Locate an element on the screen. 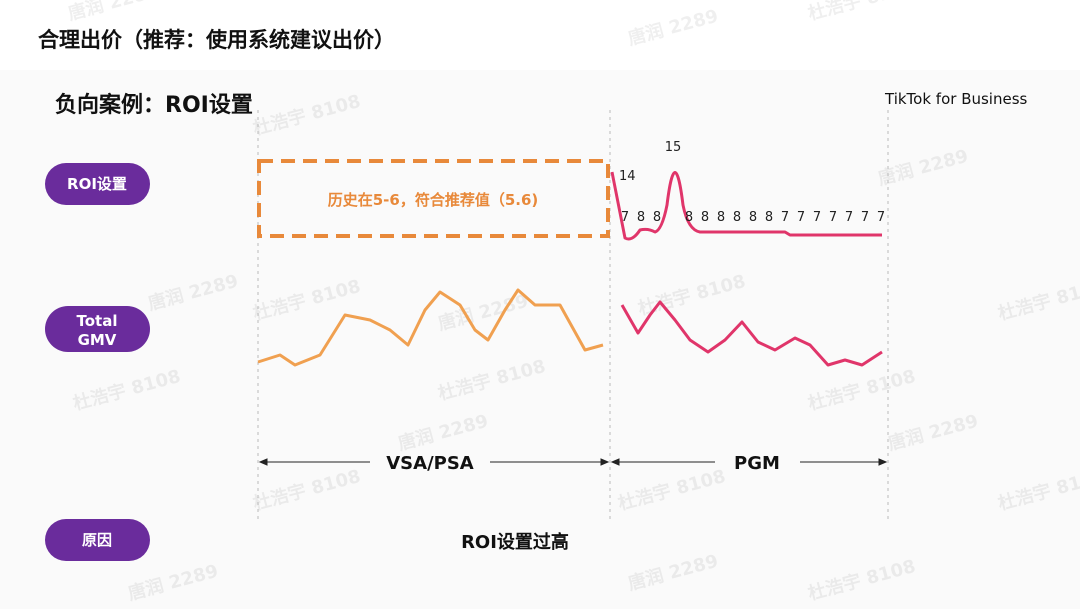  phase-label: PGM is located at coordinates (757, 463).